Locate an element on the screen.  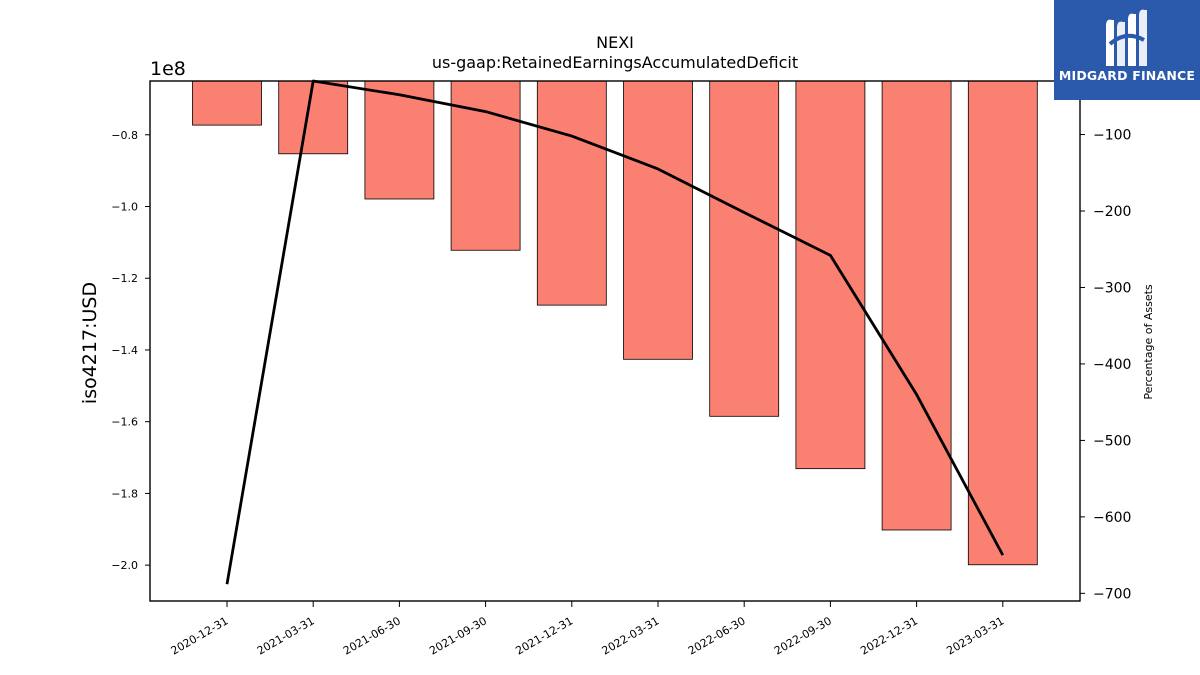
x-tick-label: 2022-03-31 is located at coordinates (631, 635).